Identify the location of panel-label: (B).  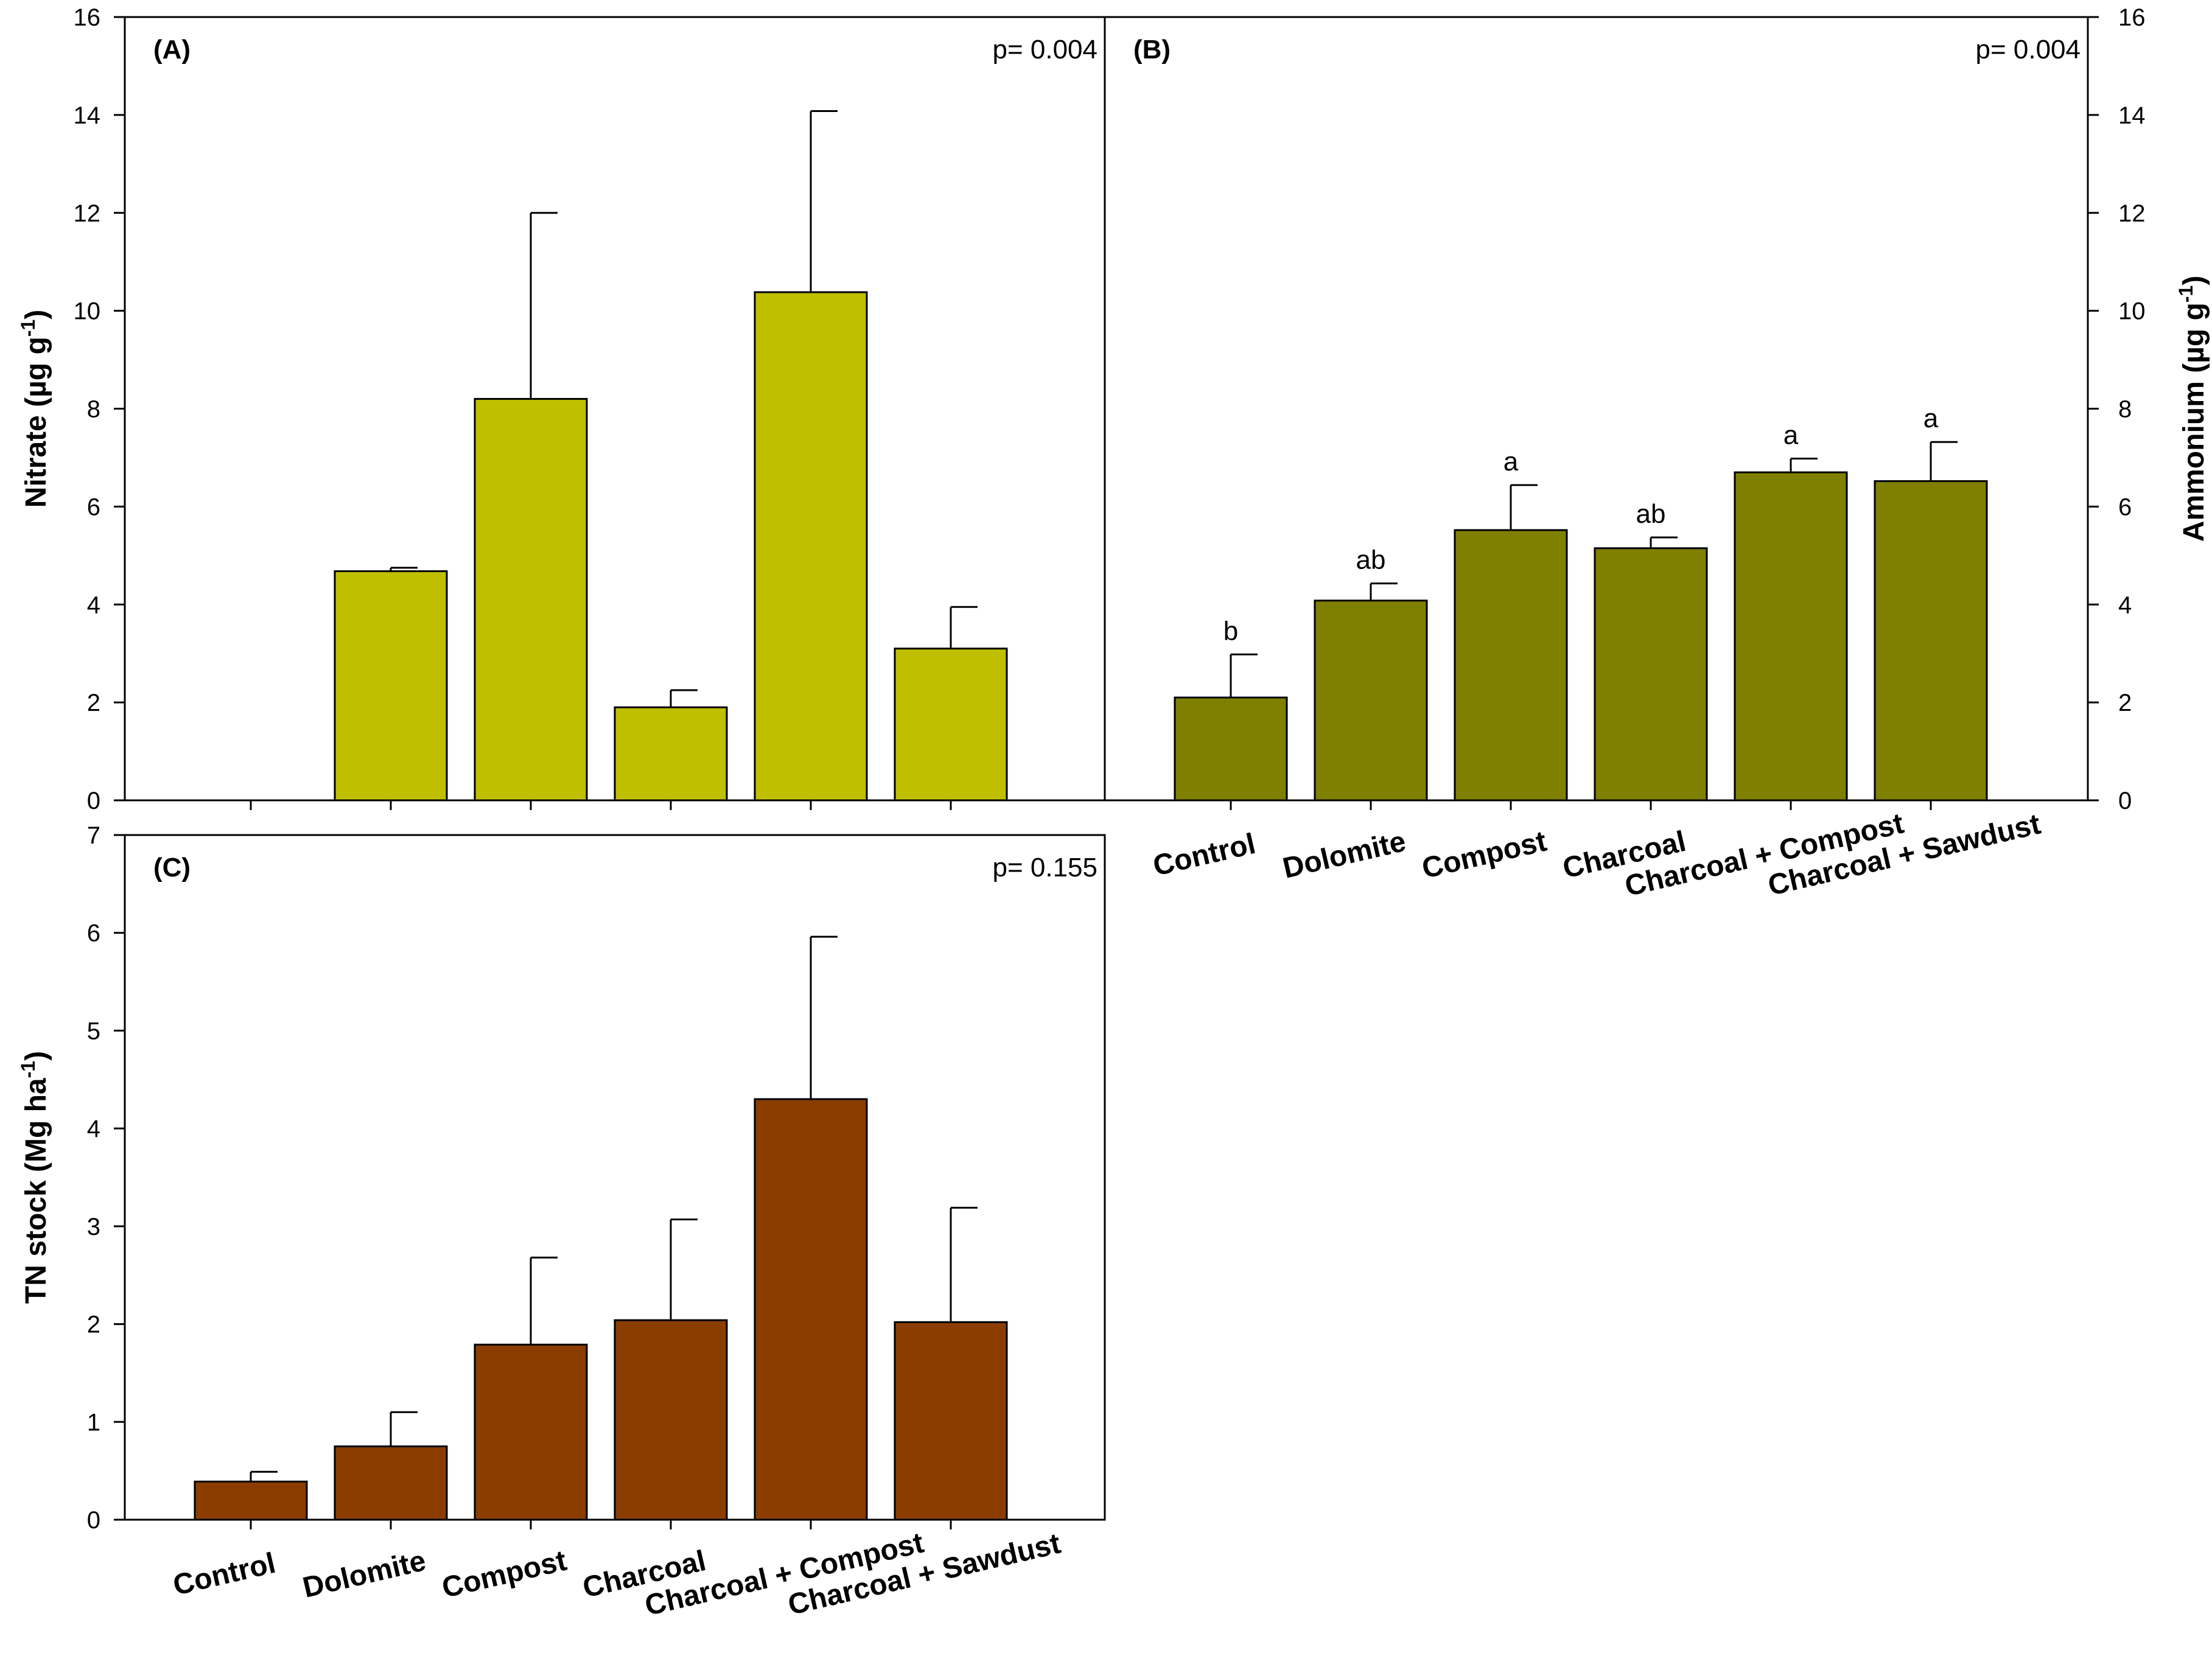
(1152, 50).